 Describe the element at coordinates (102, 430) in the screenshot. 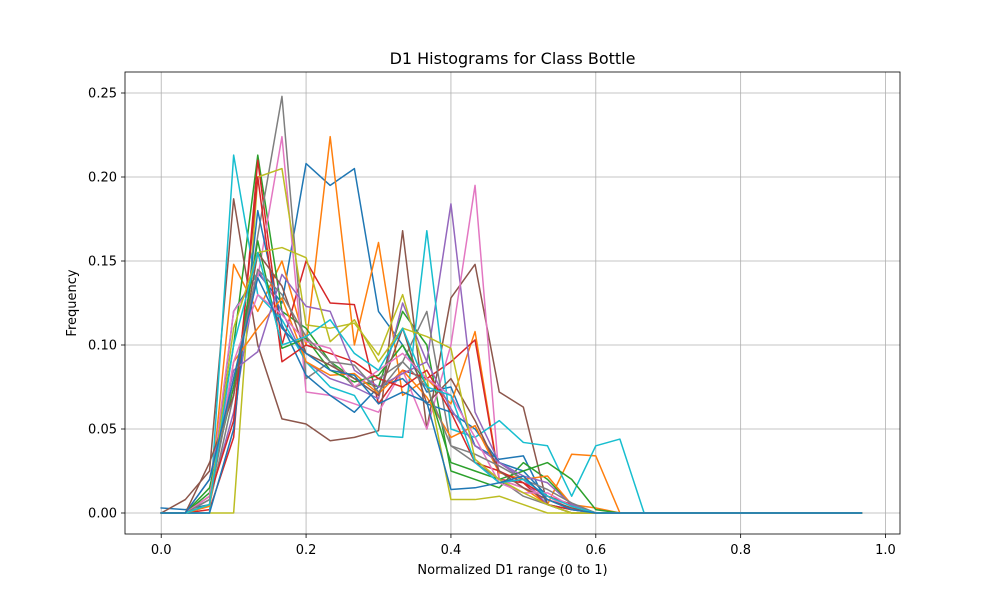

I see `y-tick-label: 0.05` at that location.